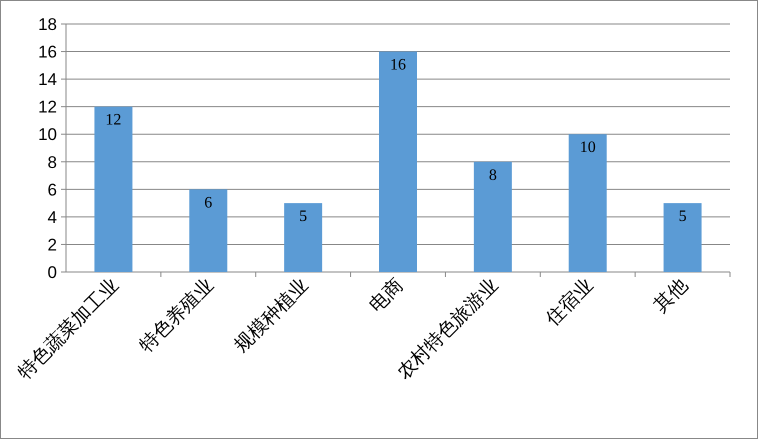  I want to click on y-tick-label: 18, so click(47, 24).